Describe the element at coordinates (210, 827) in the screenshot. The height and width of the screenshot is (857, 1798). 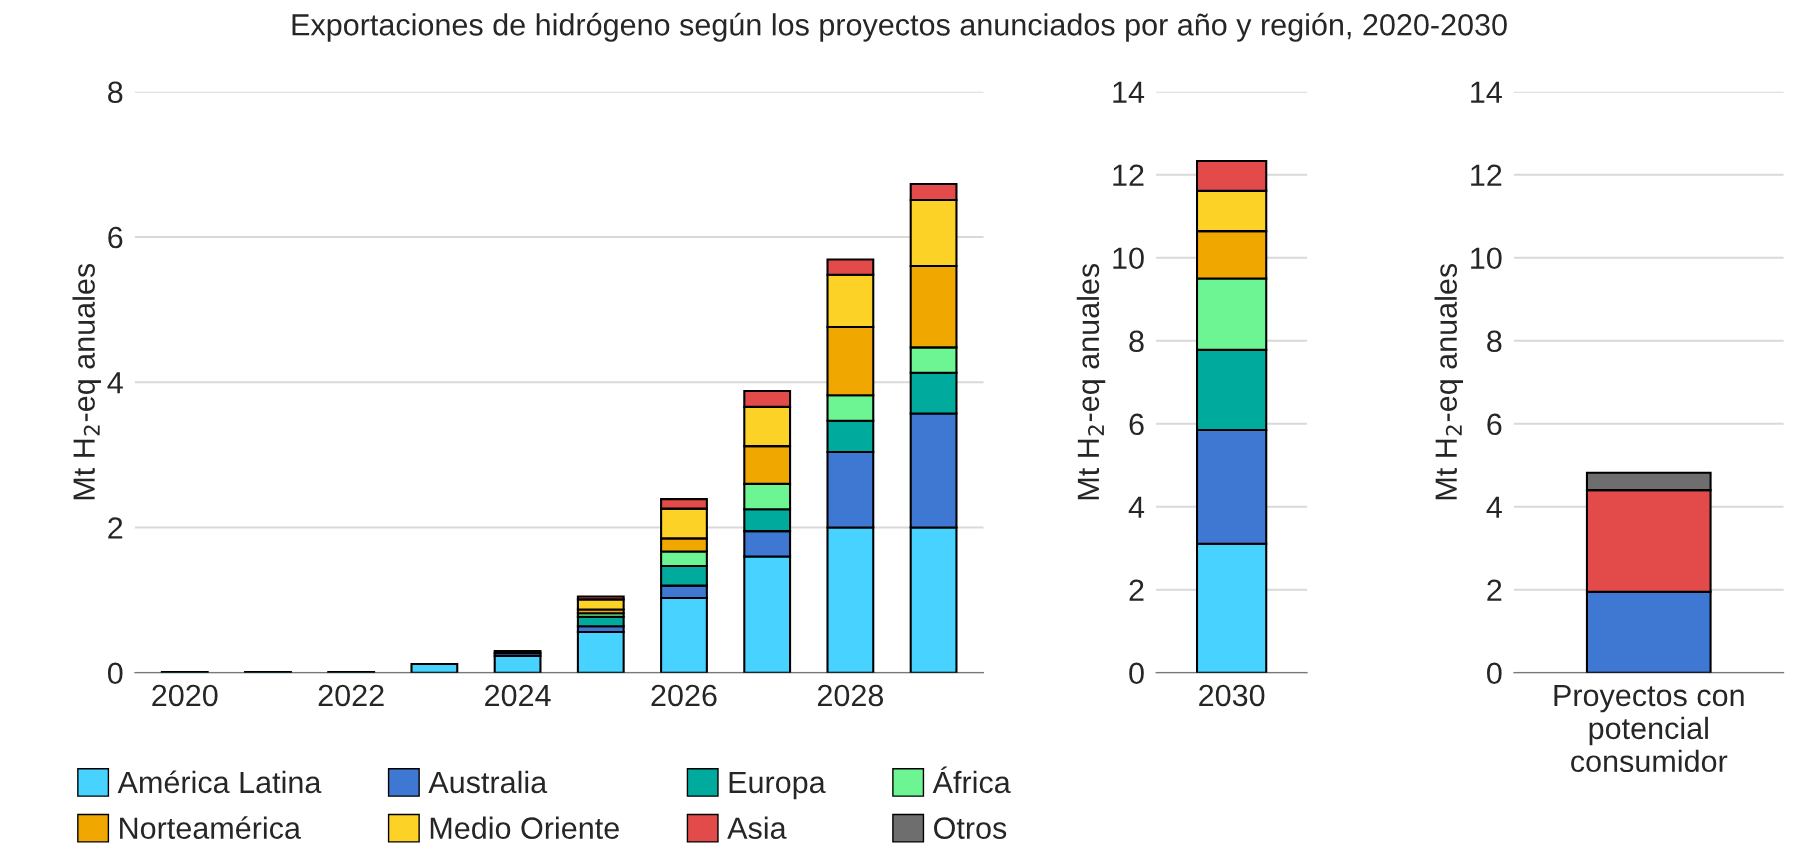
I see `legend-label: Norteamérica` at that location.